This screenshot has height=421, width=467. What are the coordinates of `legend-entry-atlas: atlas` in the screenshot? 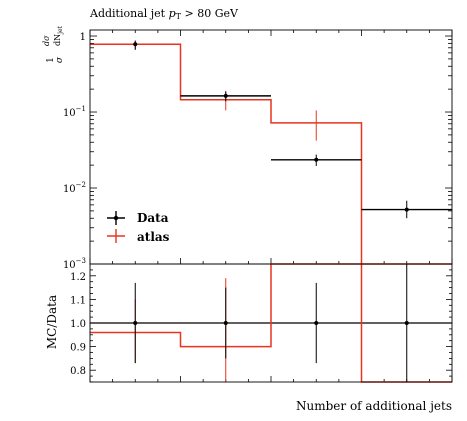 It's located at (138, 236).